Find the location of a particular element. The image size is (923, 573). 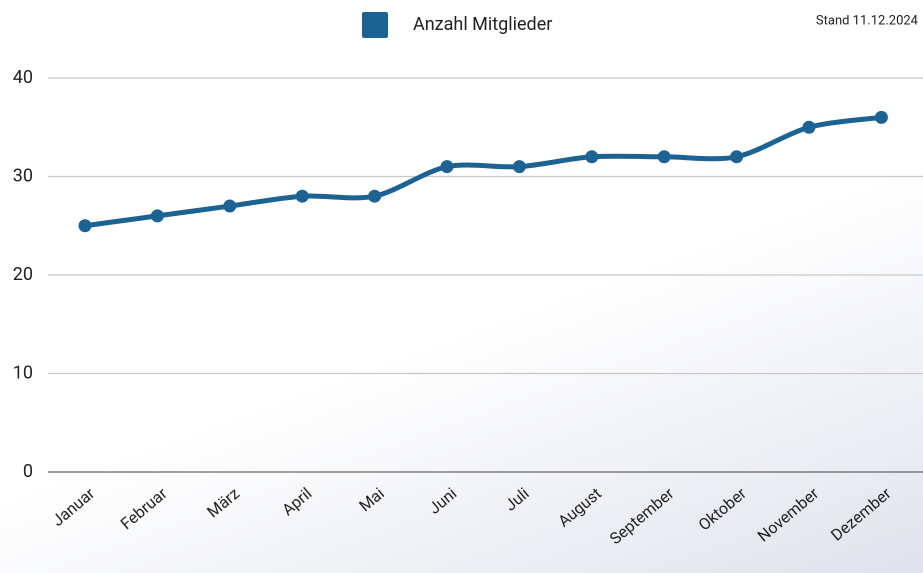

x-tick-label: Januar is located at coordinates (73, 506).